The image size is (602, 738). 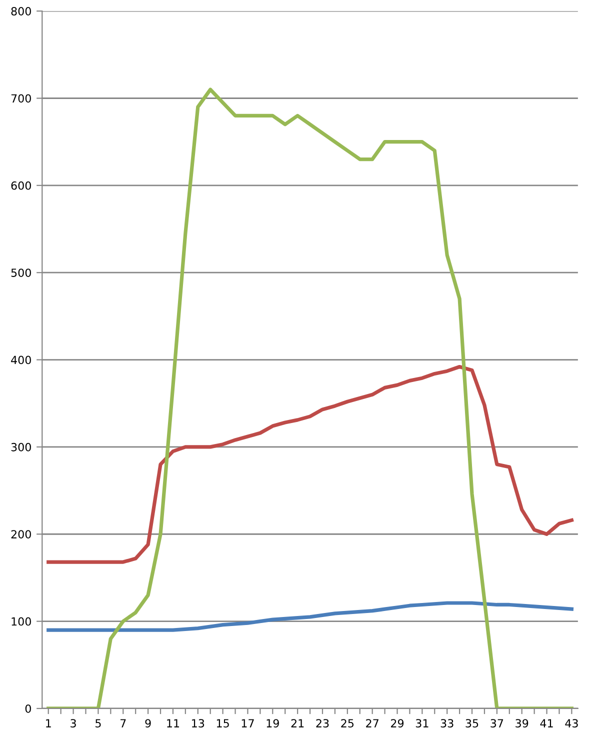 What do you see at coordinates (571, 723) in the screenshot?
I see `x-tick-label: 43` at bounding box center [571, 723].